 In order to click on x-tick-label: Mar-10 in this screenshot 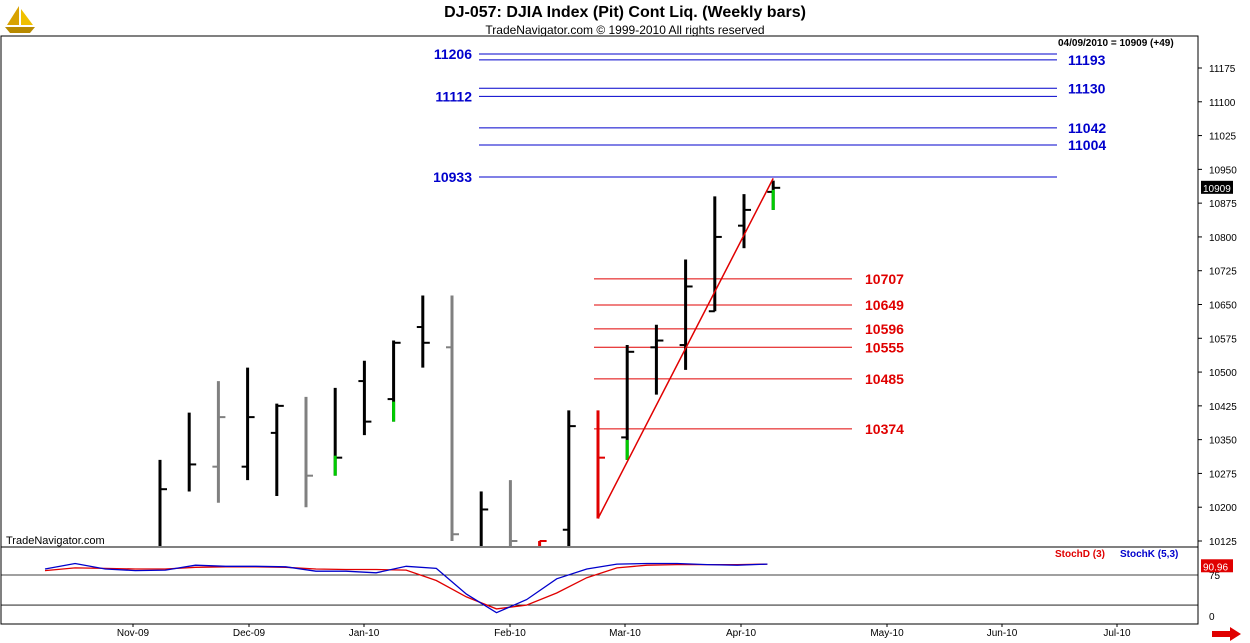, I will do `click(625, 633)`.